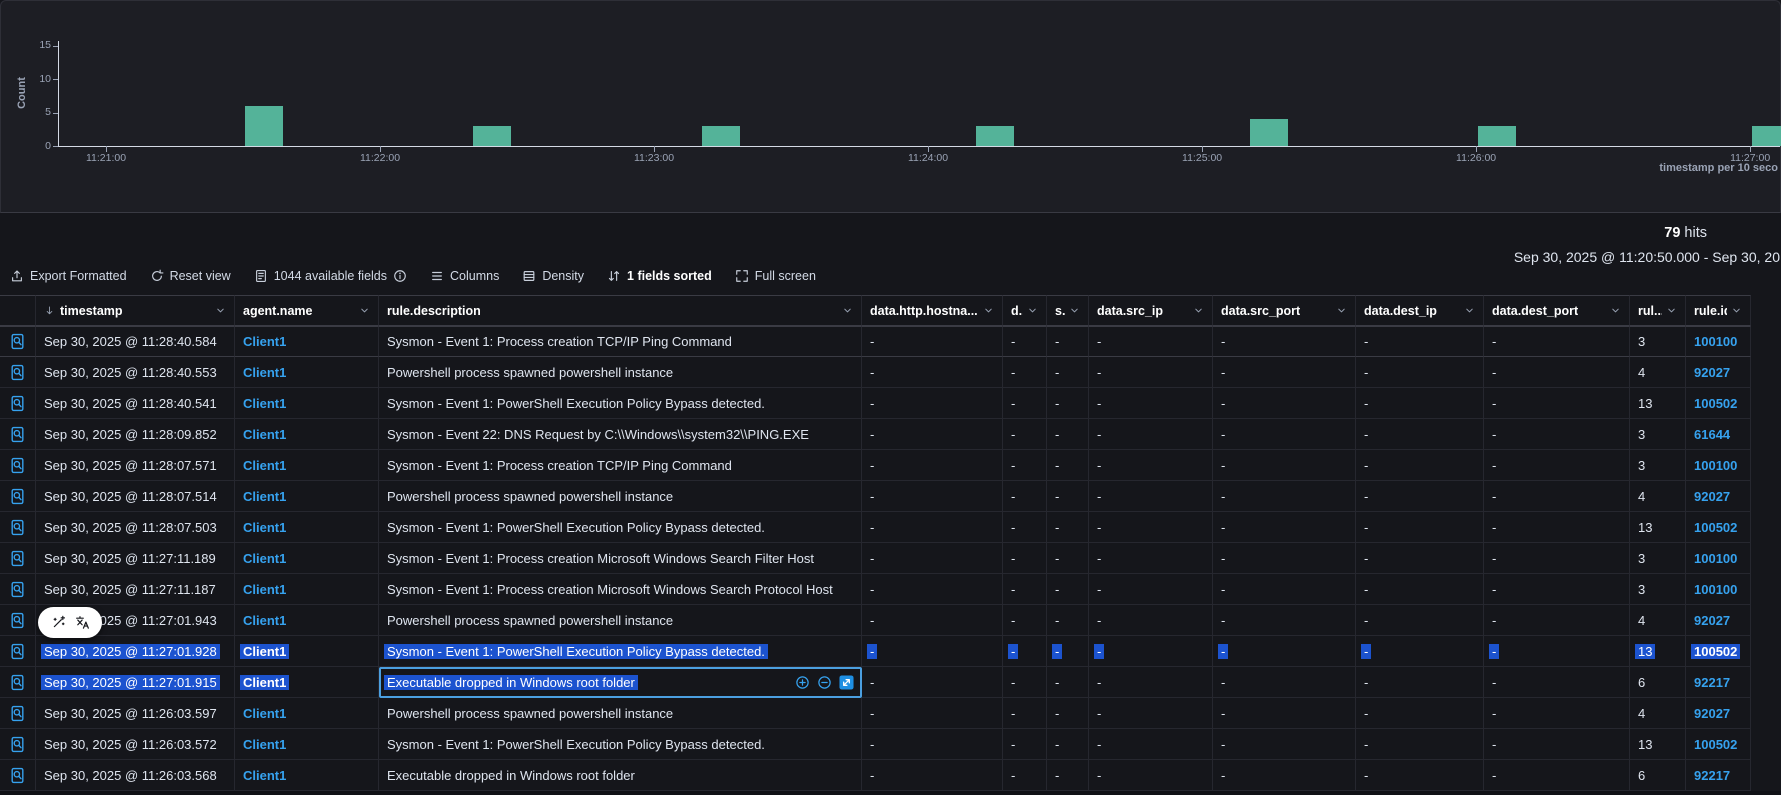  What do you see at coordinates (1420, 310) in the screenshot?
I see `column-header-data.dest_ip: data.dest_ip` at bounding box center [1420, 310].